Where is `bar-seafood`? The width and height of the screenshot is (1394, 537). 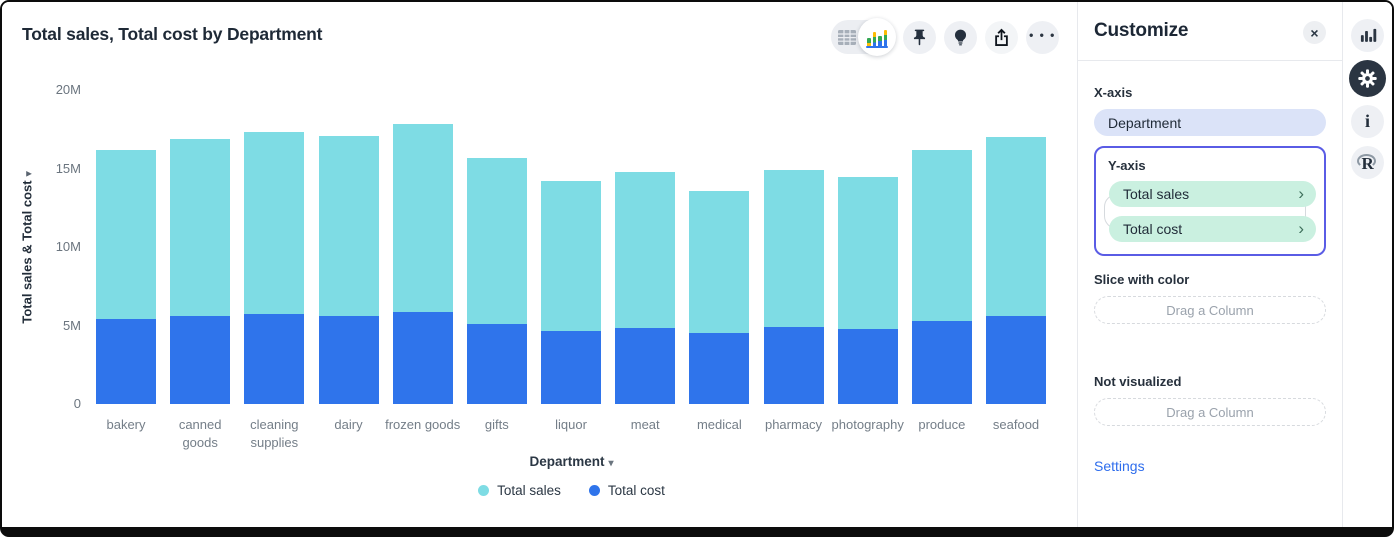
bar-seafood is located at coordinates (1016, 270).